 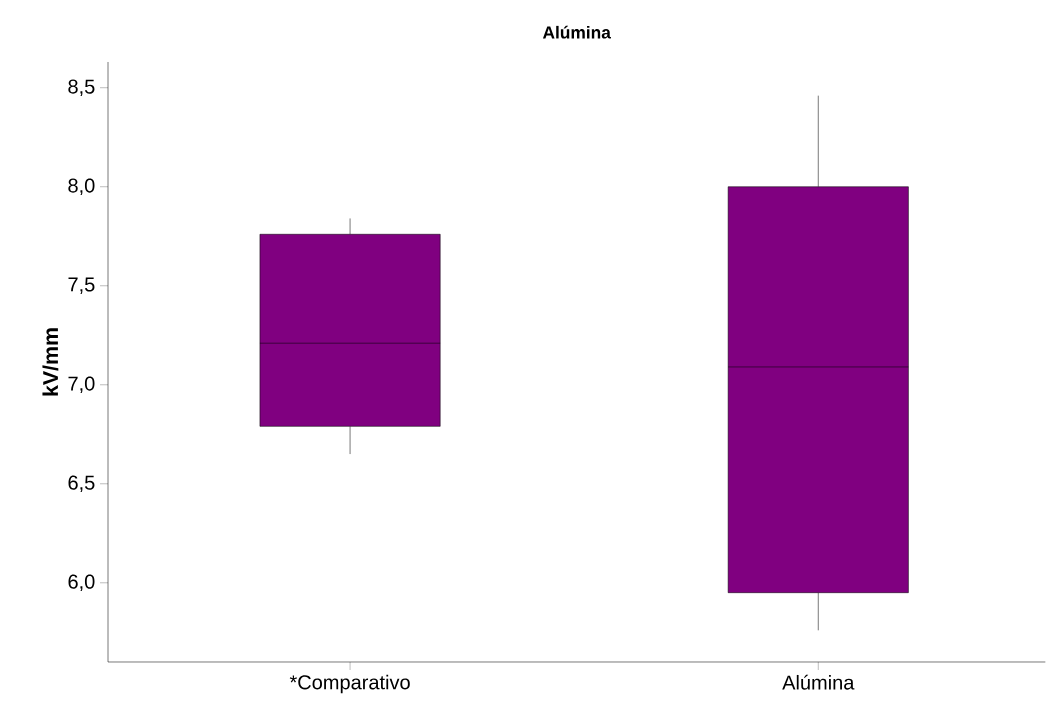 What do you see at coordinates (81, 583) in the screenshot?
I see `y-tick-label: 6,0` at bounding box center [81, 583].